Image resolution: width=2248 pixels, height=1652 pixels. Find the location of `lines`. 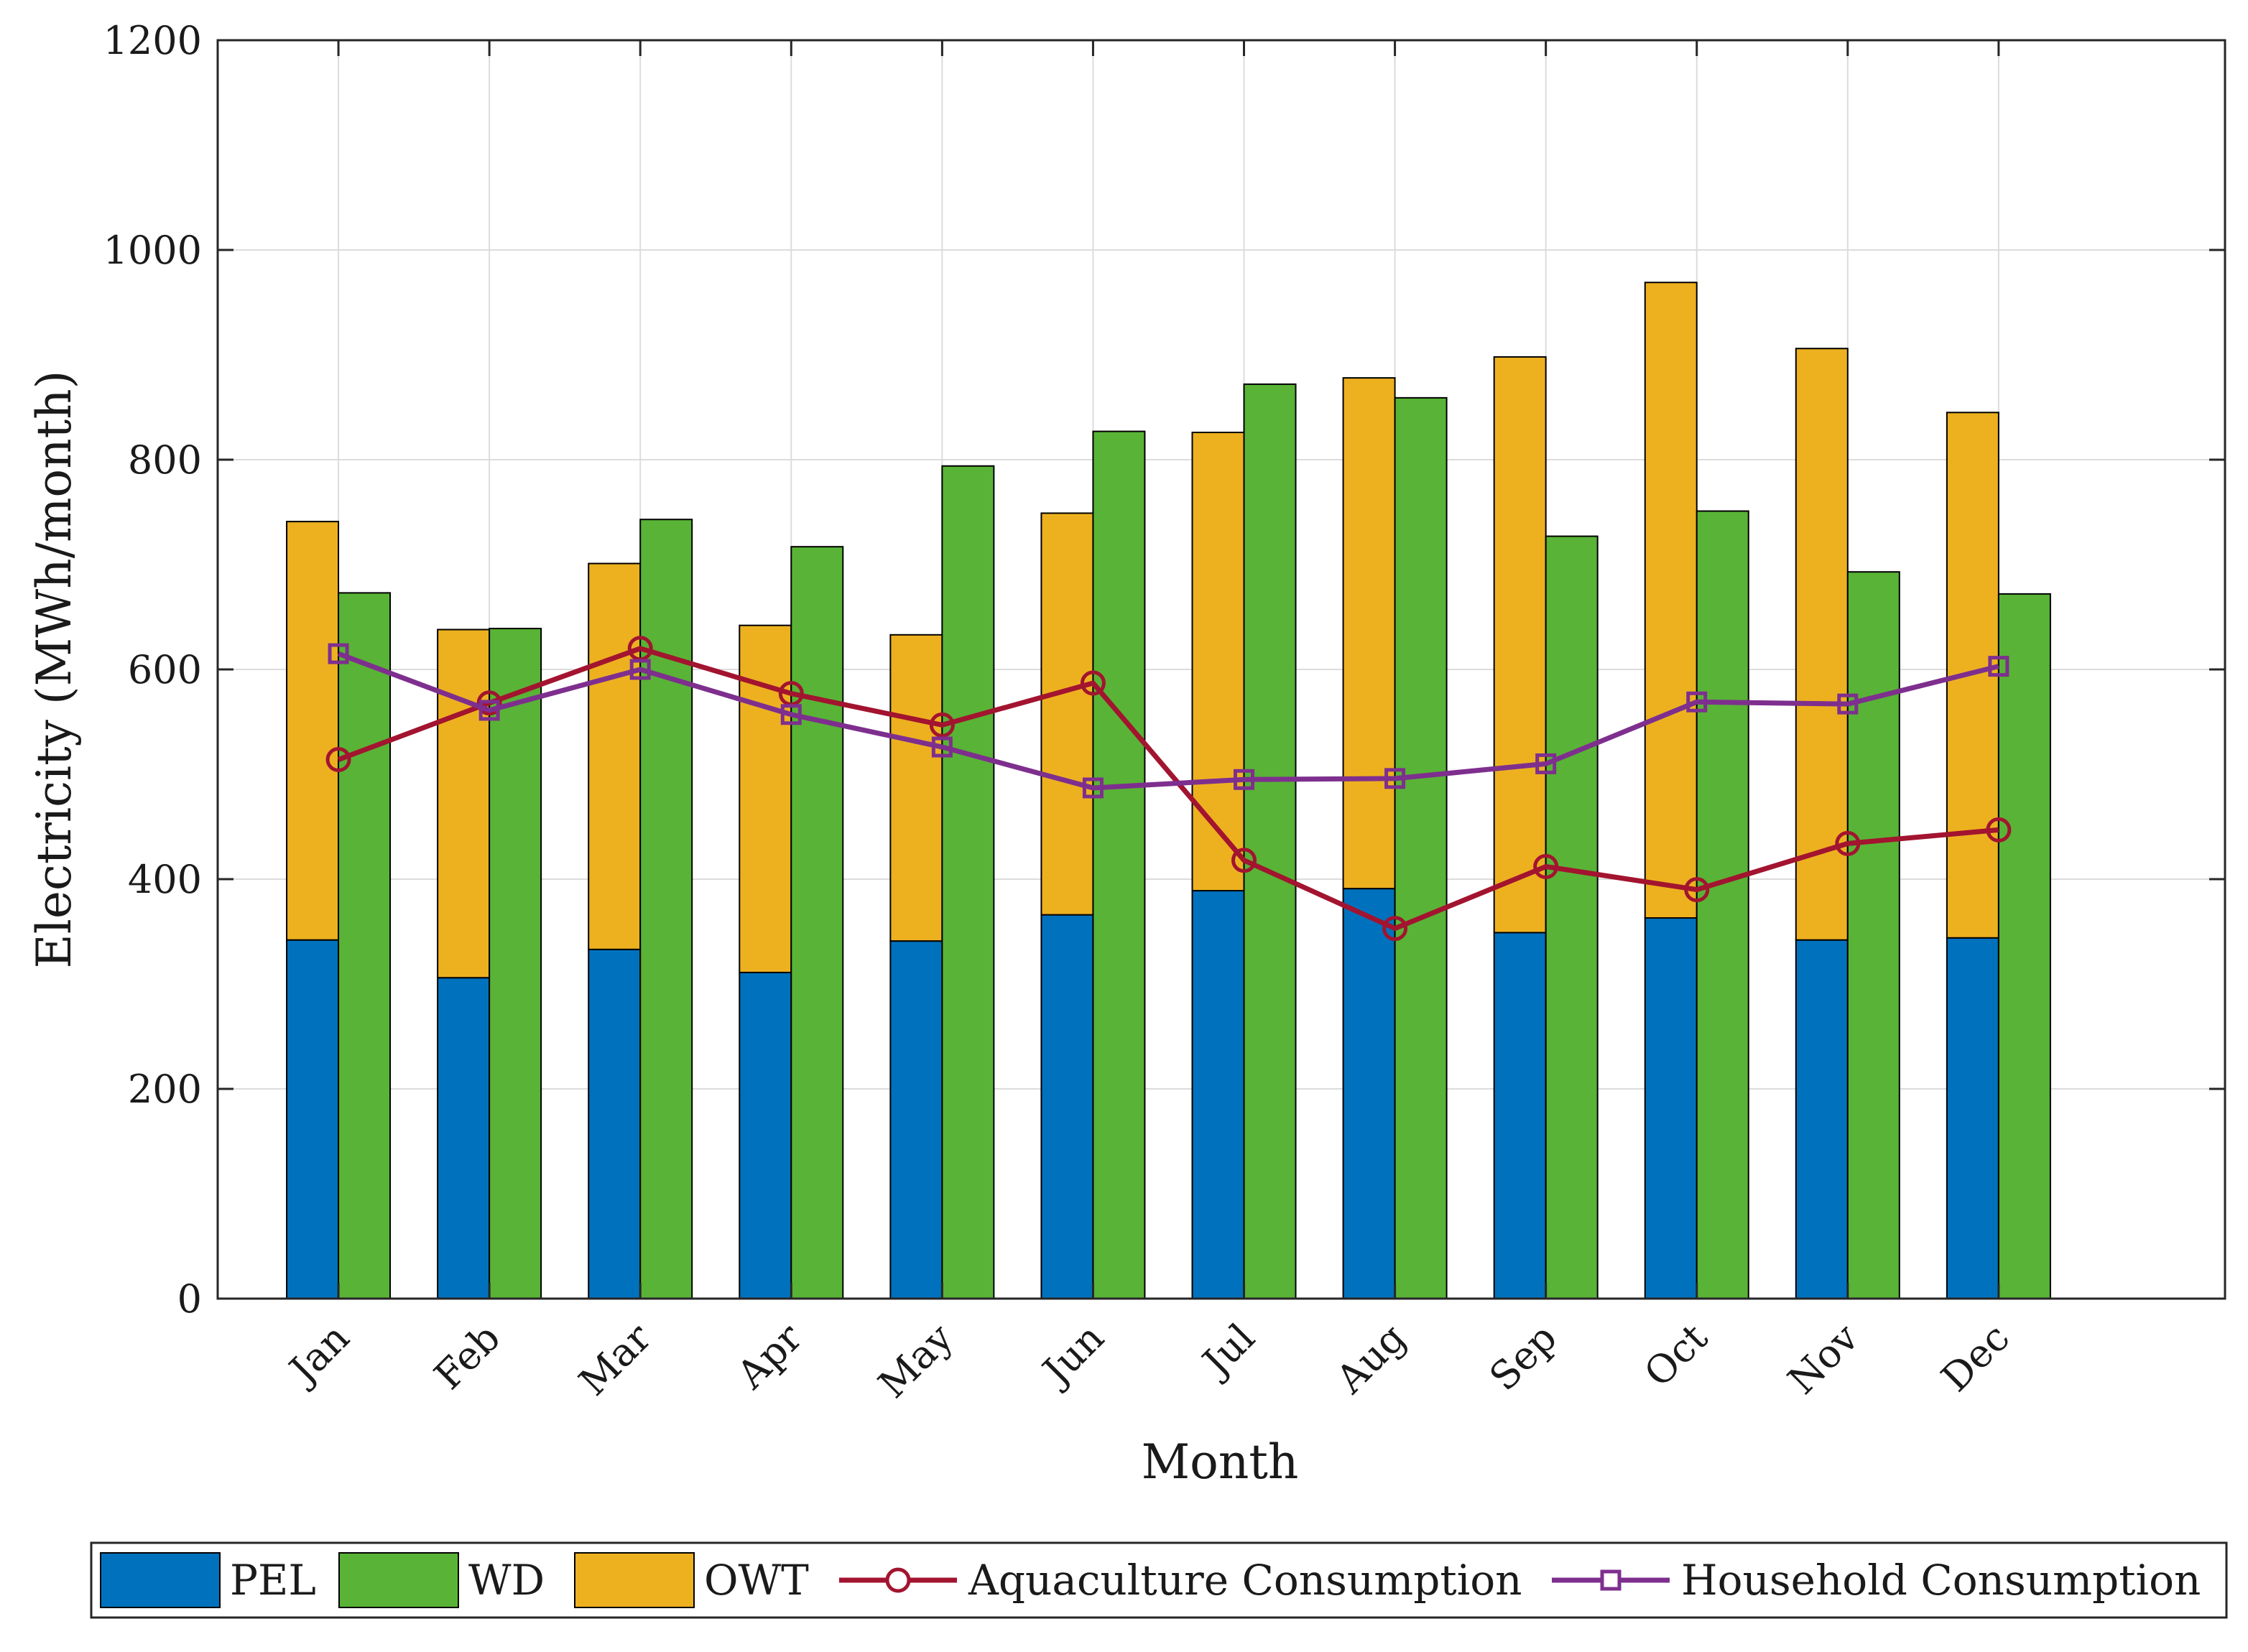

lines is located at coordinates (1168, 789).